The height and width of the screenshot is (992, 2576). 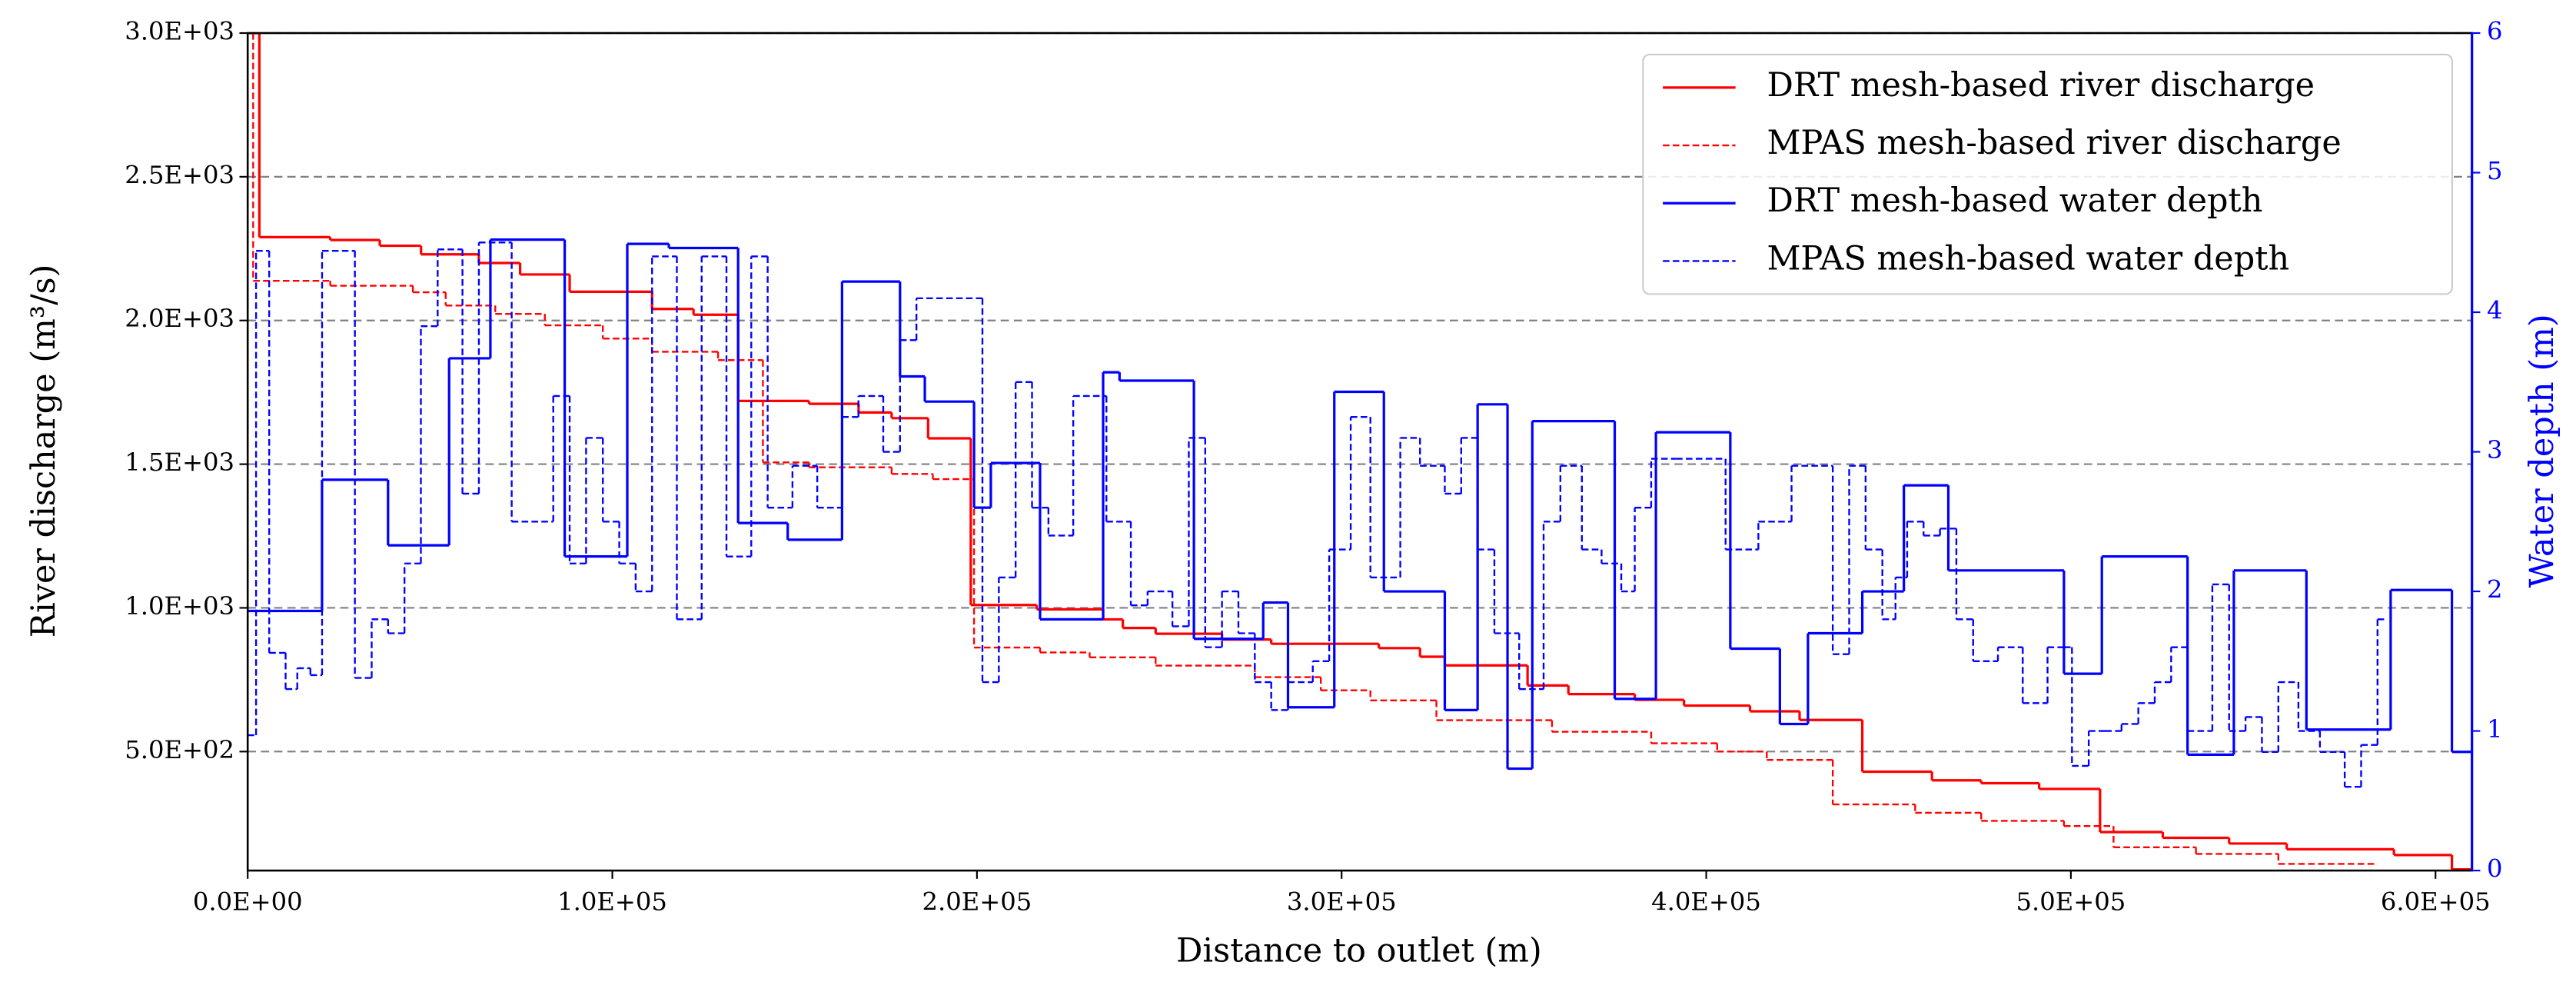 What do you see at coordinates (2495, 729) in the screenshot?
I see `y2-tick-label: 1` at bounding box center [2495, 729].